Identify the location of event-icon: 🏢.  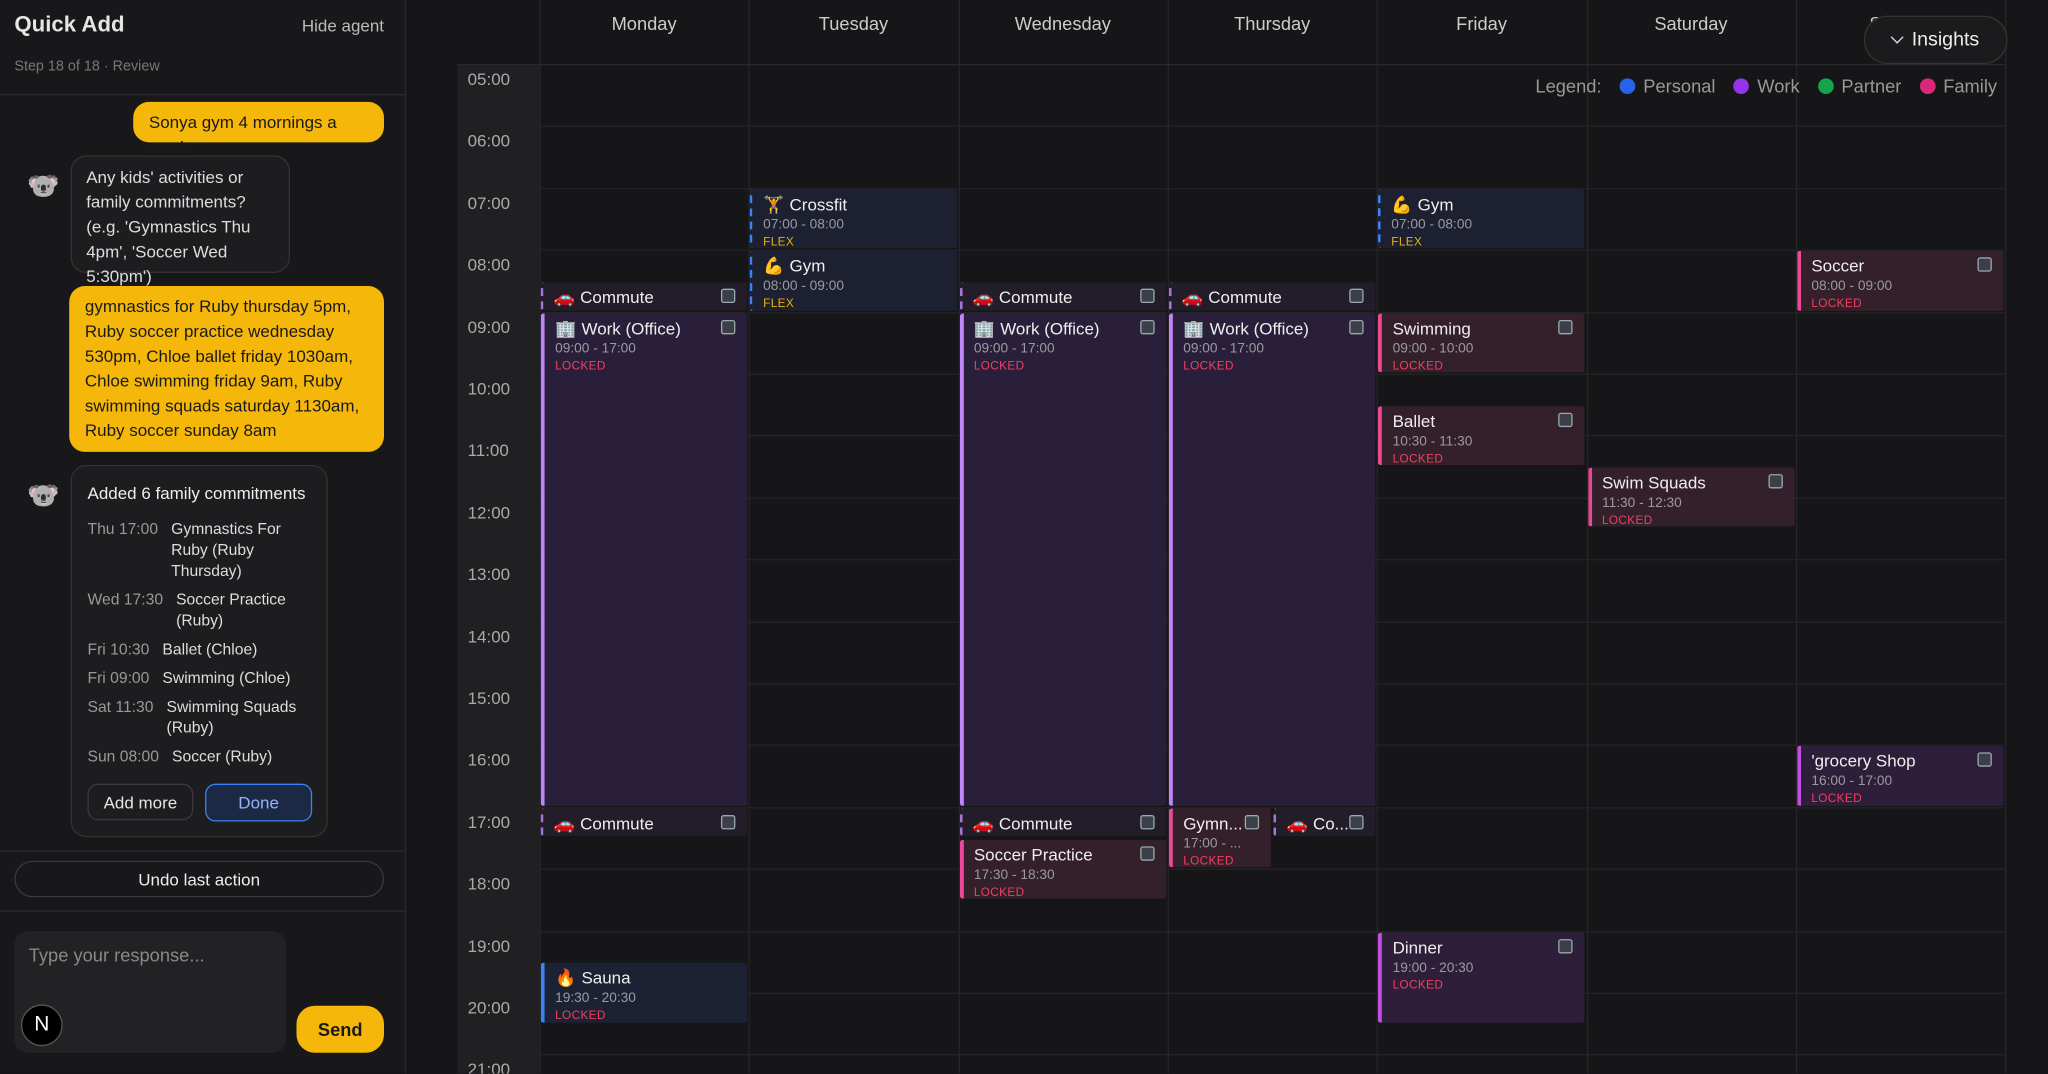
(1194, 328).